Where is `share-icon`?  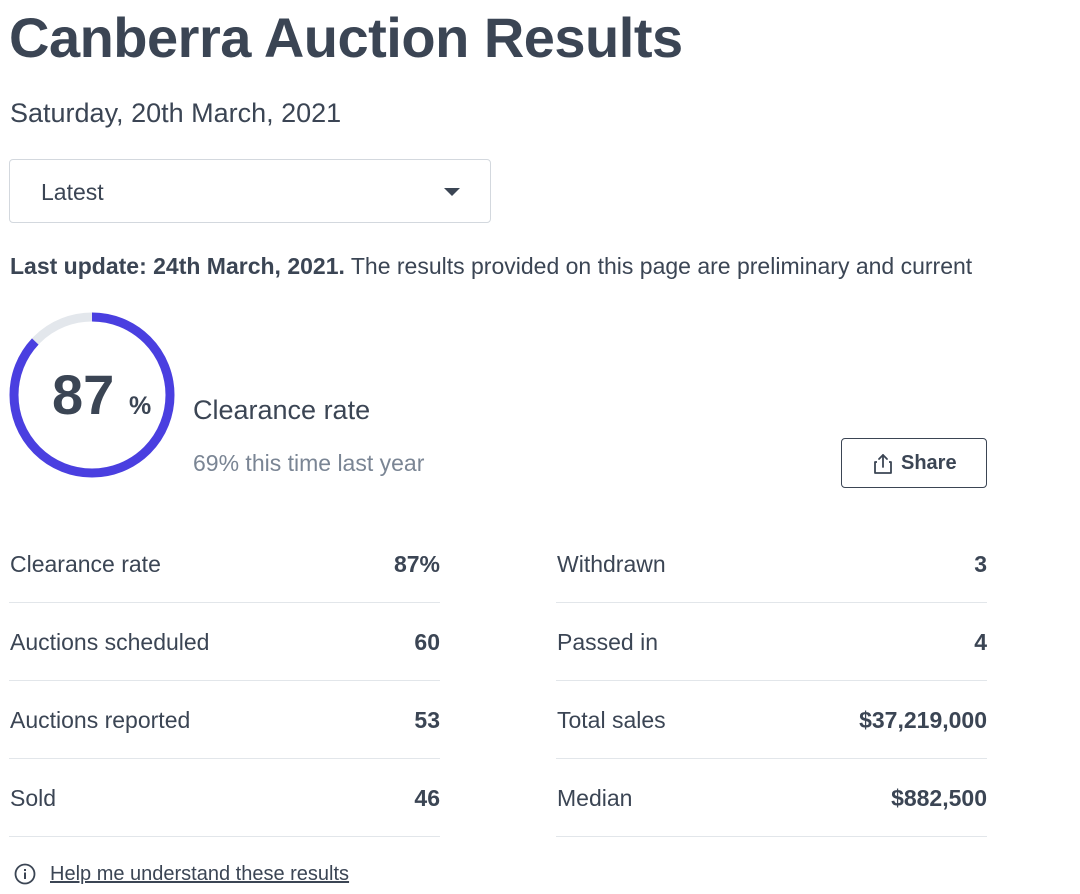 share-icon is located at coordinates (883, 466).